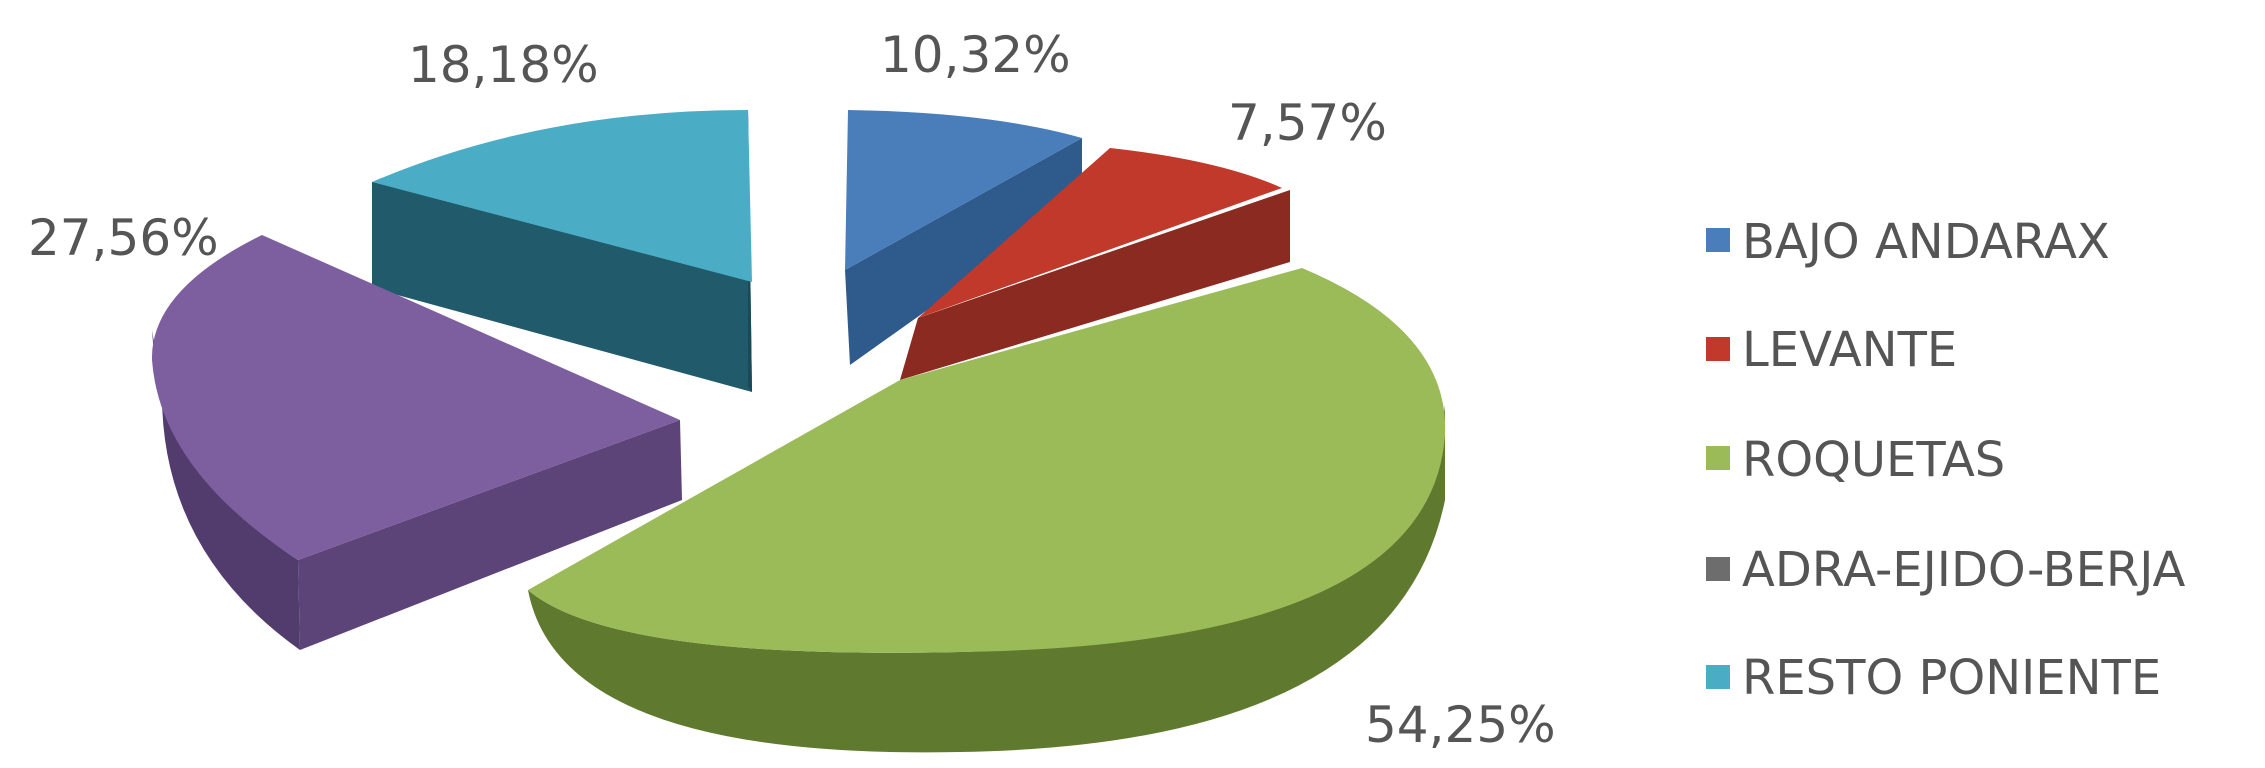 This screenshot has height=768, width=2265. What do you see at coordinates (1849, 350) in the screenshot?
I see `legend-label-levante: LEVANTE` at bounding box center [1849, 350].